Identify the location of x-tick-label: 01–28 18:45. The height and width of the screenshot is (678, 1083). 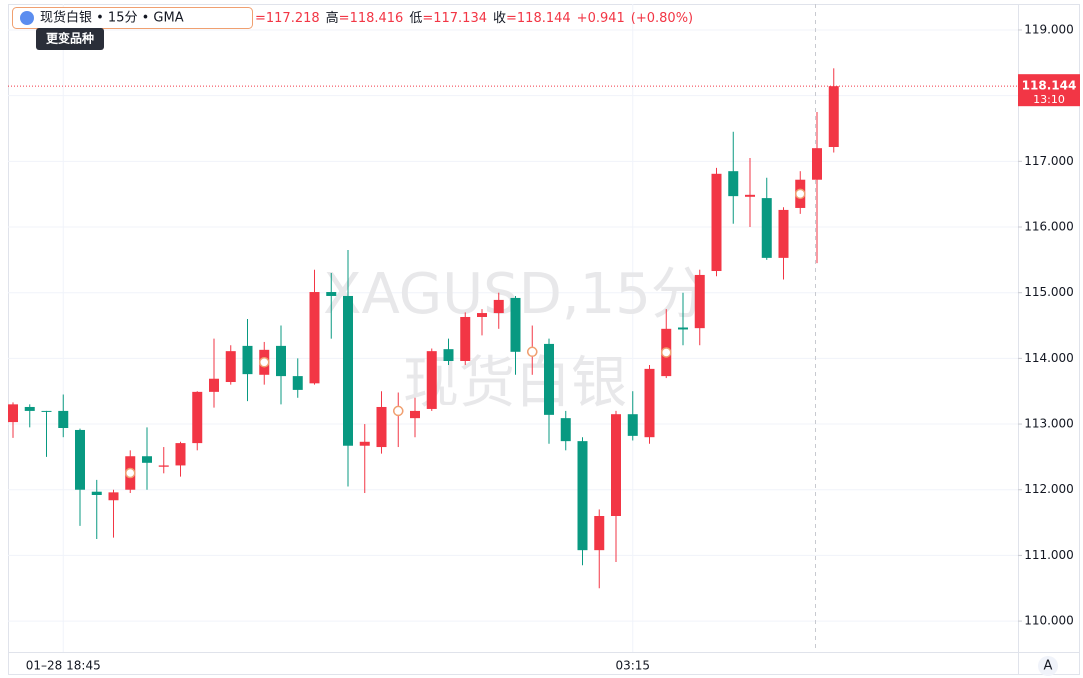
(63, 666).